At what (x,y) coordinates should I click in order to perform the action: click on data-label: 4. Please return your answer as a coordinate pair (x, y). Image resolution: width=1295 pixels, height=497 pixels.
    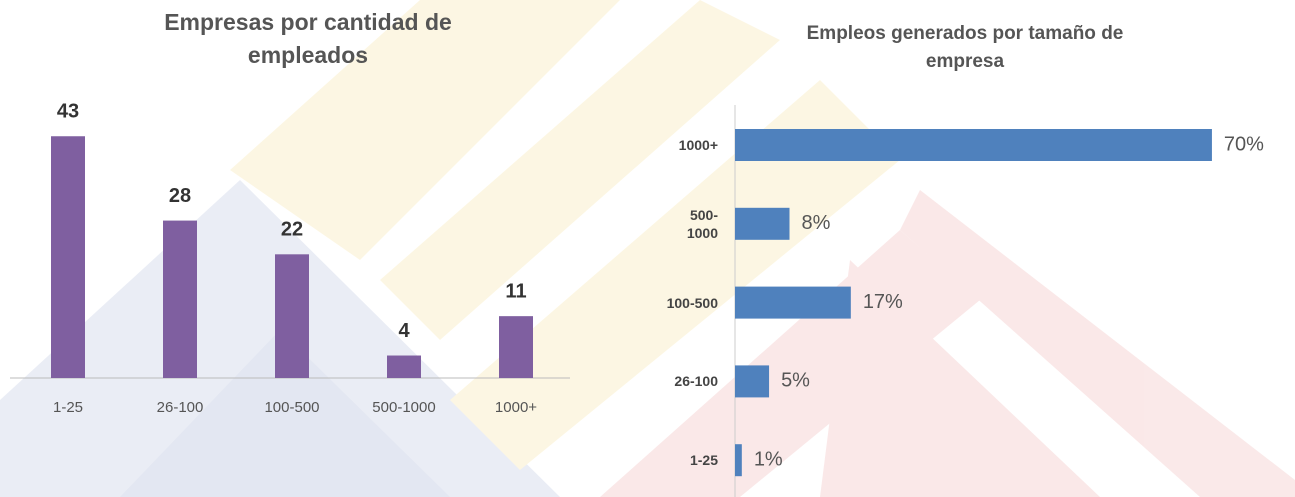
    Looking at the image, I should click on (404, 331).